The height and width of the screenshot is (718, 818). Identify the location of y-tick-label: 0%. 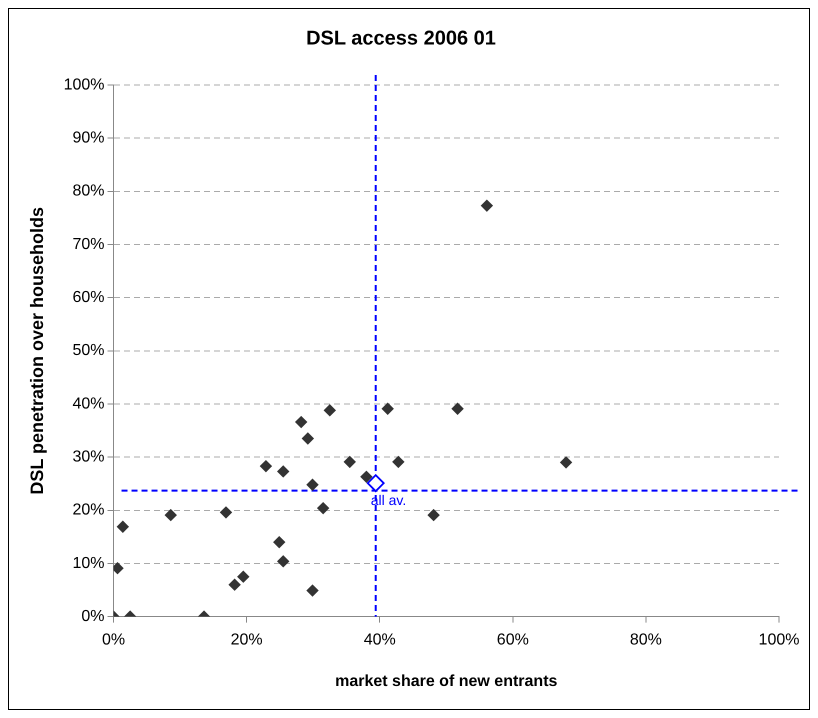
(93, 617).